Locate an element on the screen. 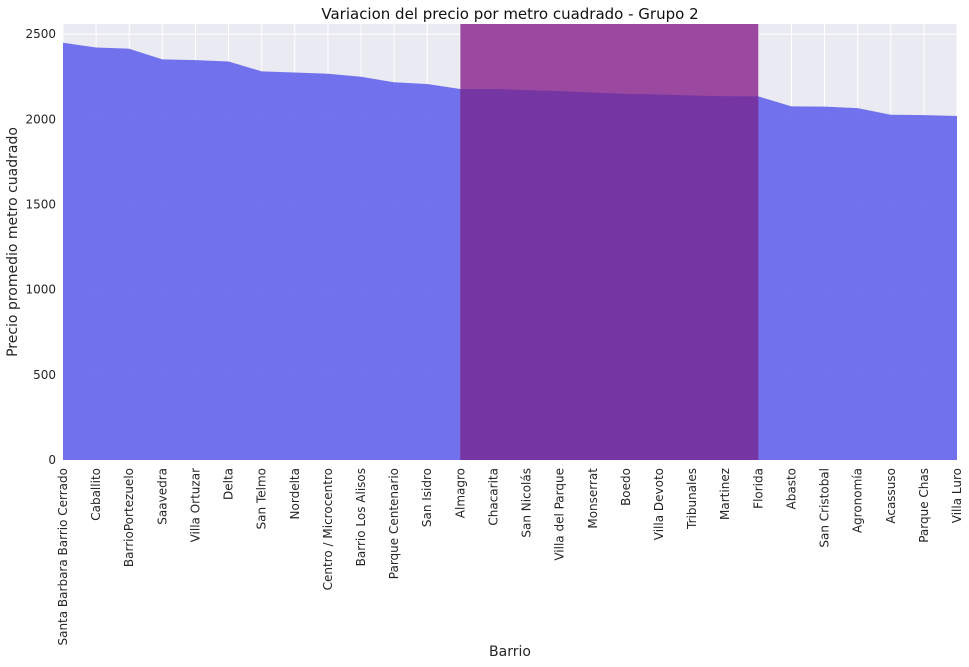 This screenshot has height=667, width=969. x-tick-label: Villa Devoto is located at coordinates (659, 504).